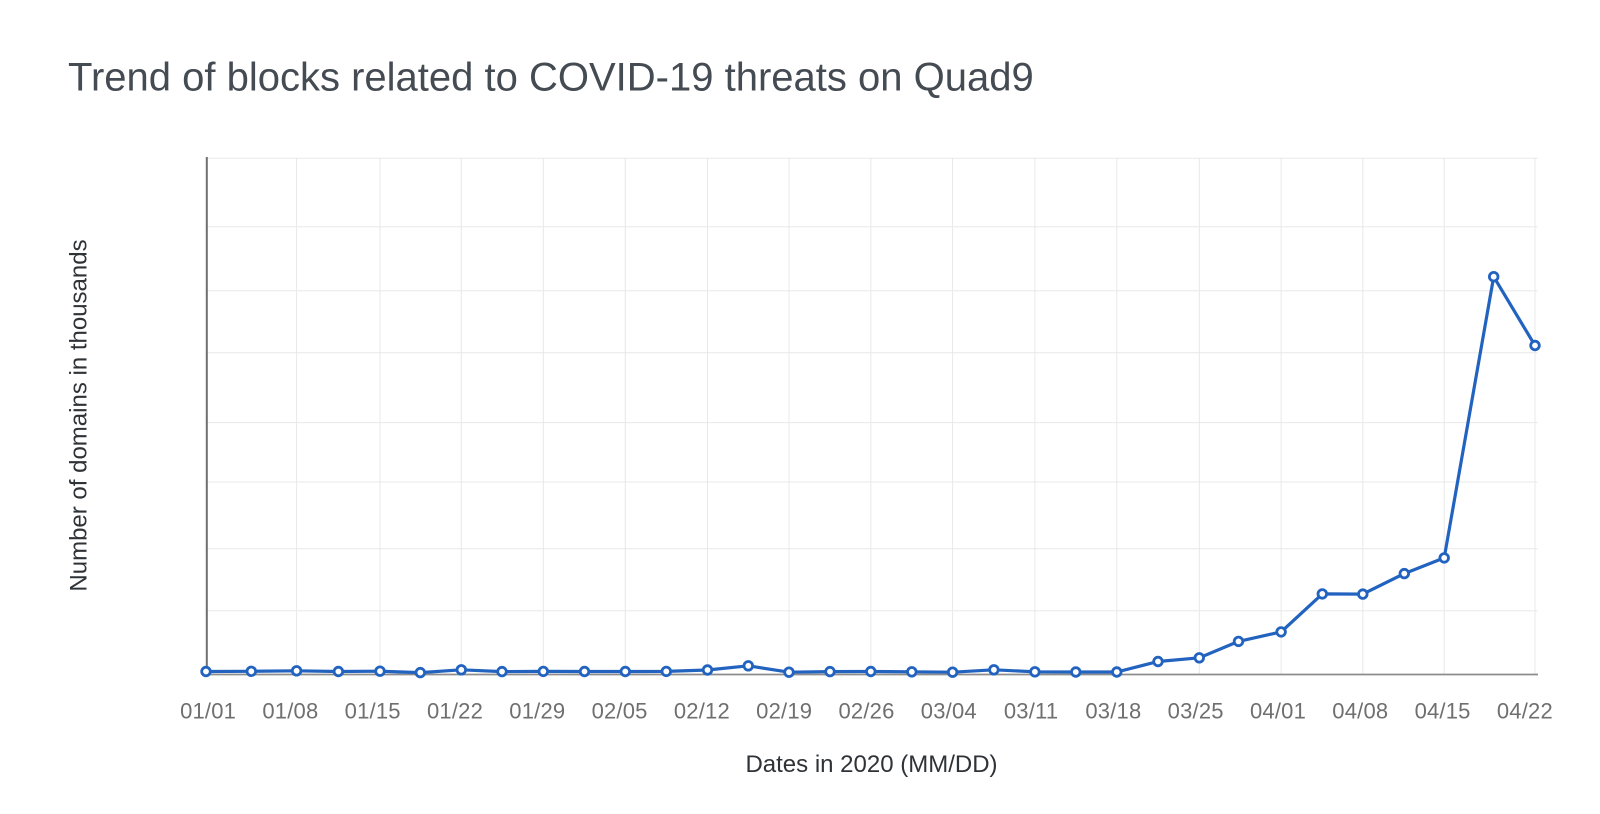 Image resolution: width=1600 pixels, height=814 pixels. I want to click on svg-text: 01/29, so click(537, 711).